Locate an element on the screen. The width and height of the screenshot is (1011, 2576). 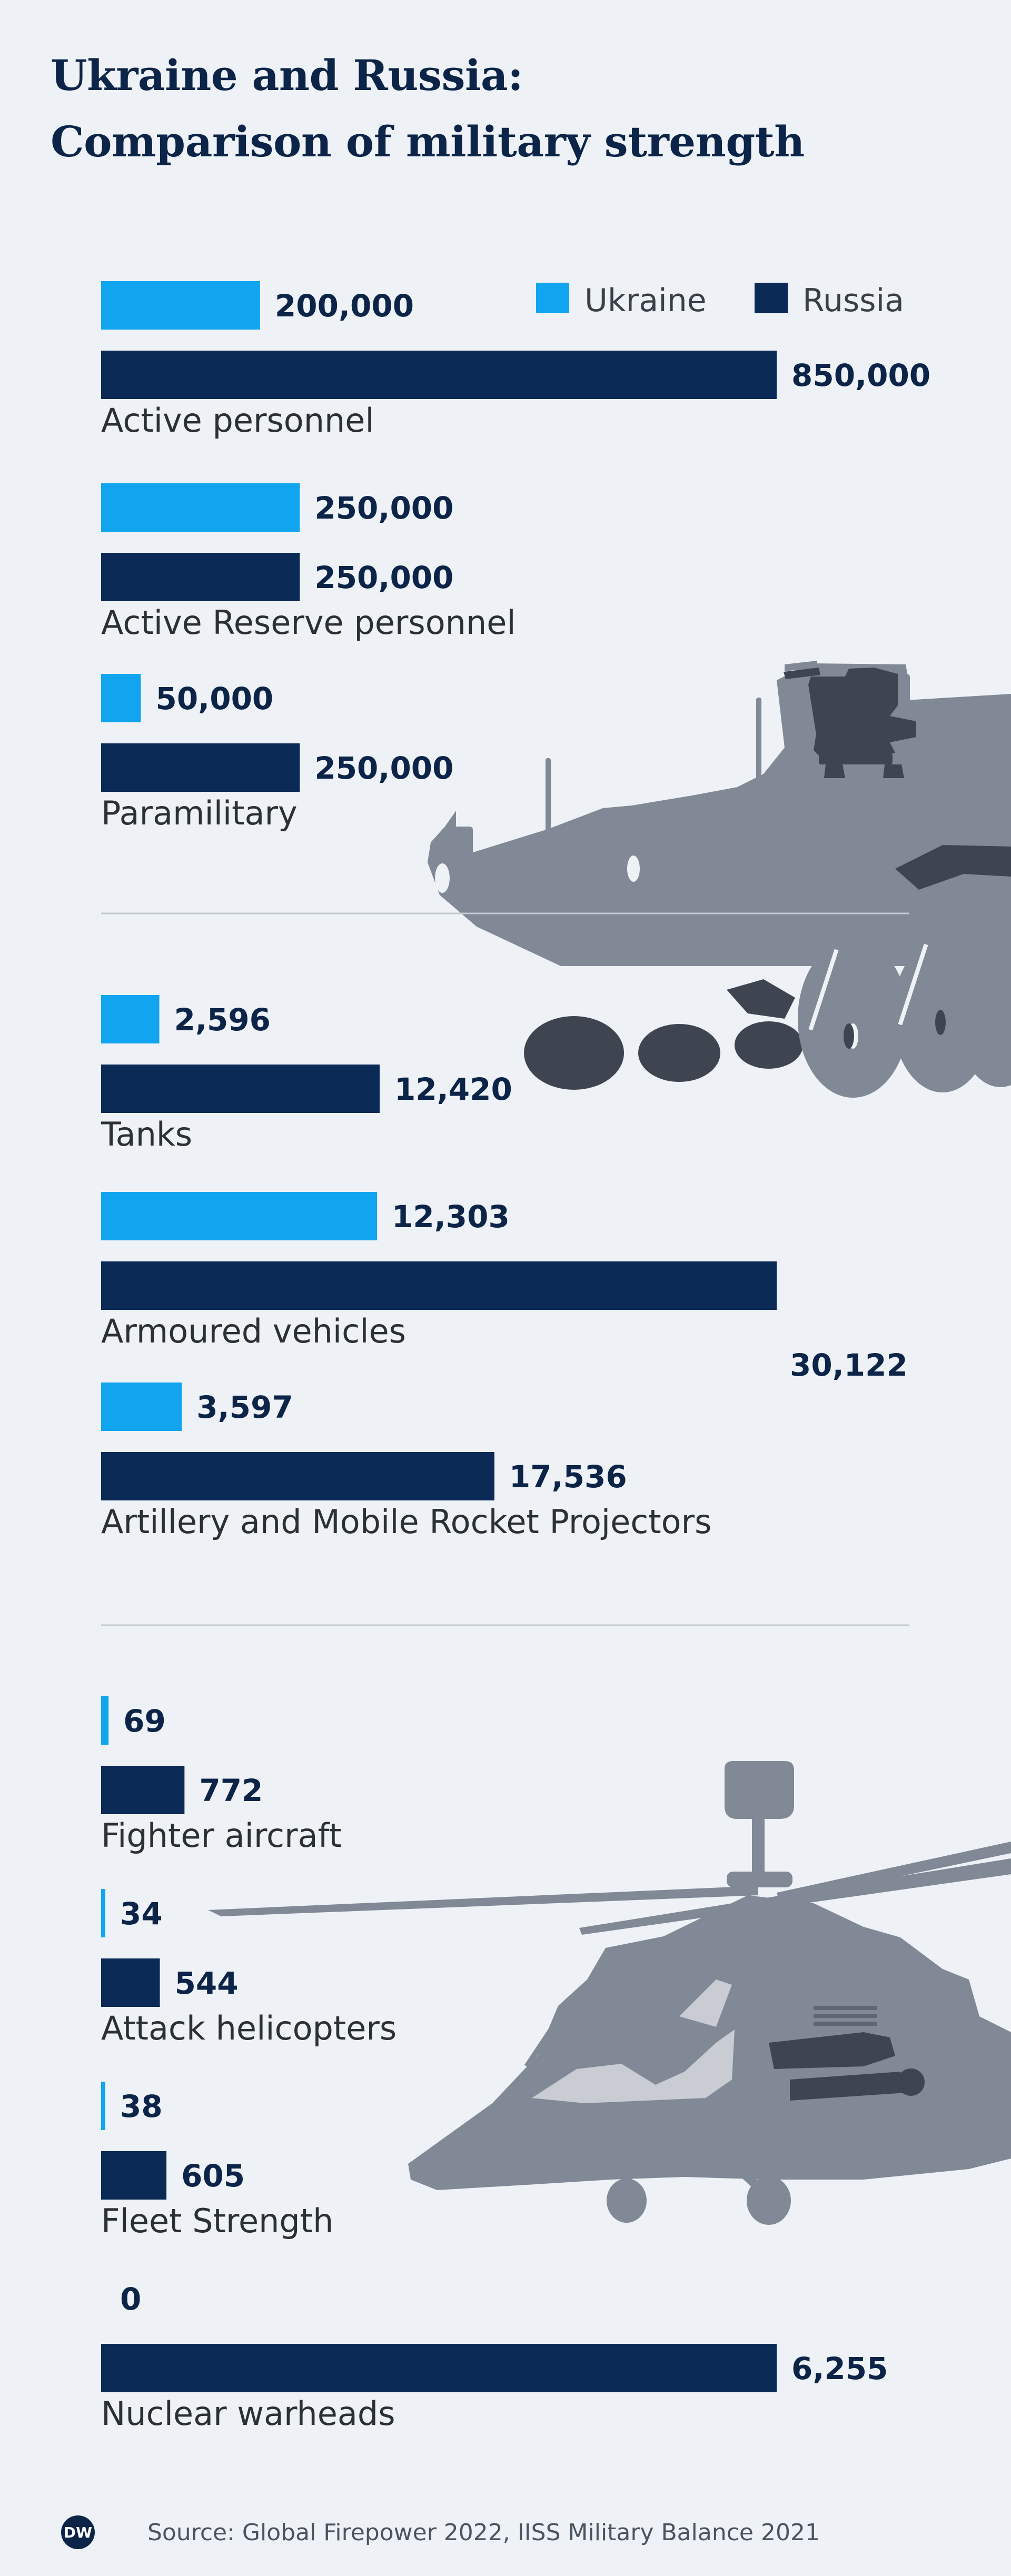
legend-swatch-ukraine is located at coordinates (552, 298).